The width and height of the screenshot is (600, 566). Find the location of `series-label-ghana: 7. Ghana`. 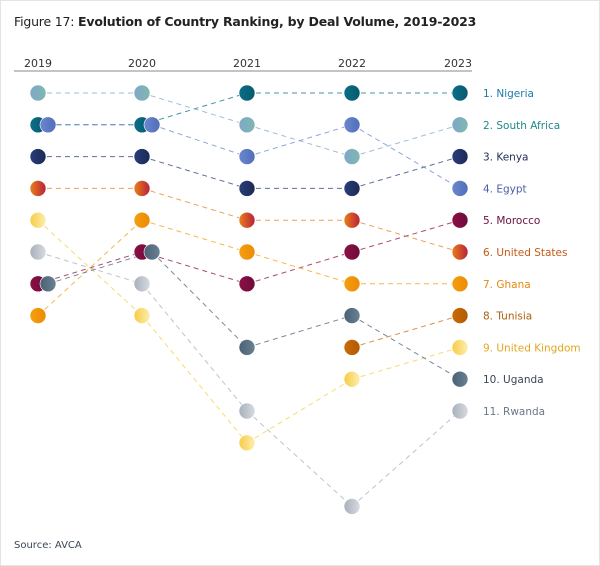

series-label-ghana: 7. Ghana is located at coordinates (507, 285).